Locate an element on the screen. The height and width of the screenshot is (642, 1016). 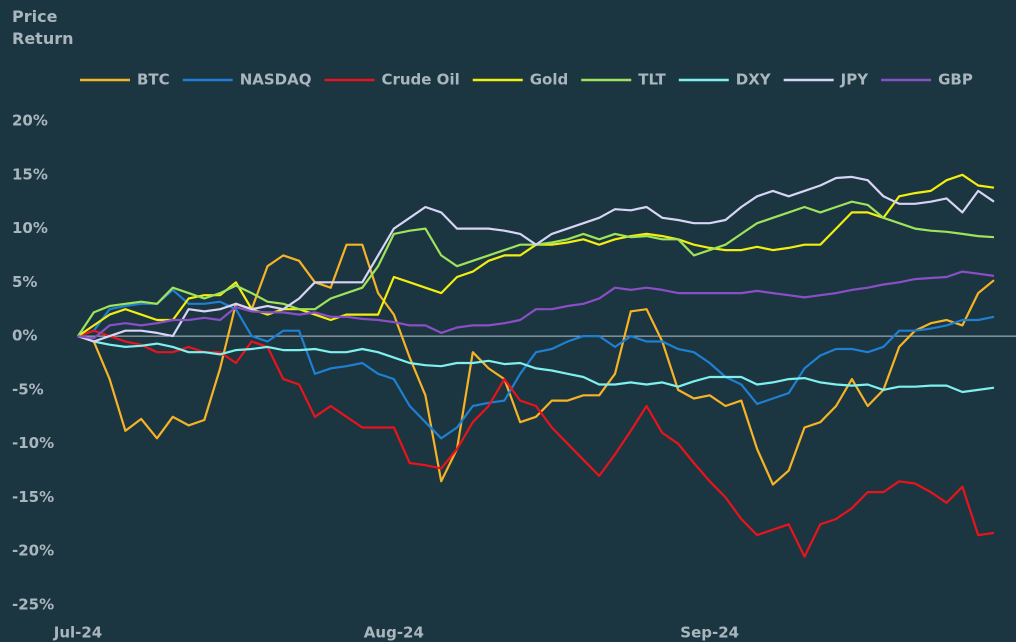
y-tick-label: -5% is located at coordinates (28, 389).